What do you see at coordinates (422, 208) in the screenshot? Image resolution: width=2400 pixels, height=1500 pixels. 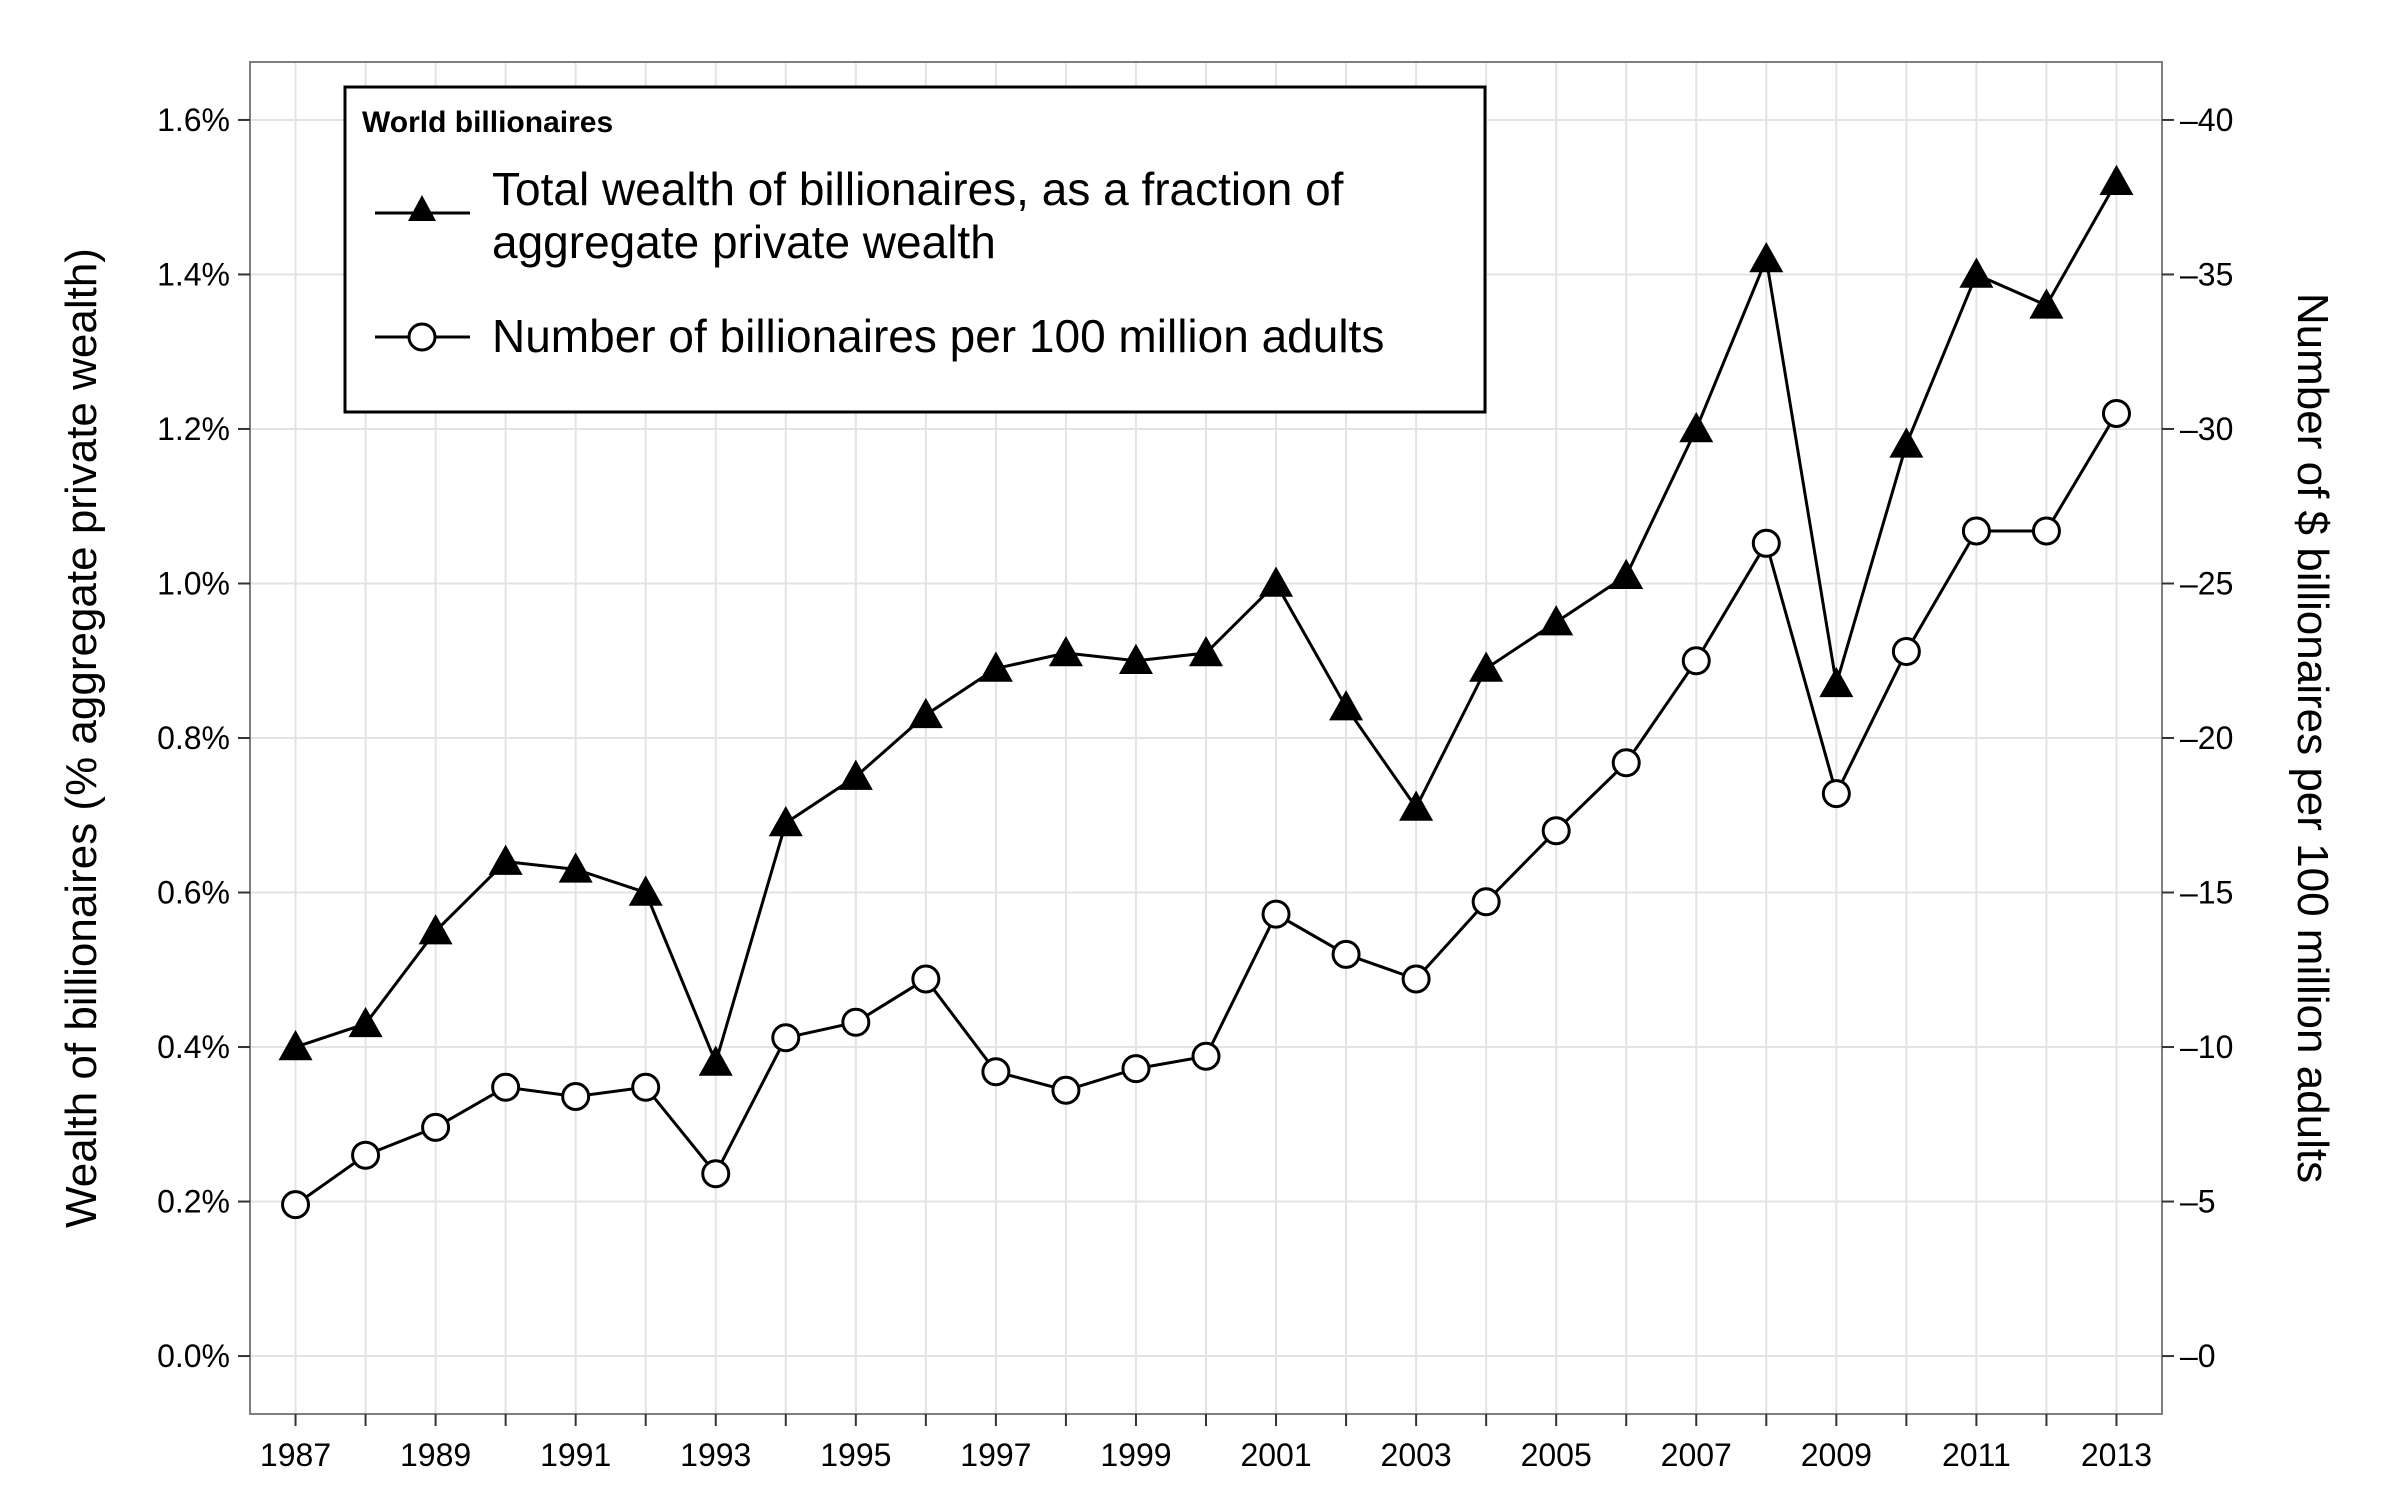 I see `legend-marker-triangle-icon` at bounding box center [422, 208].